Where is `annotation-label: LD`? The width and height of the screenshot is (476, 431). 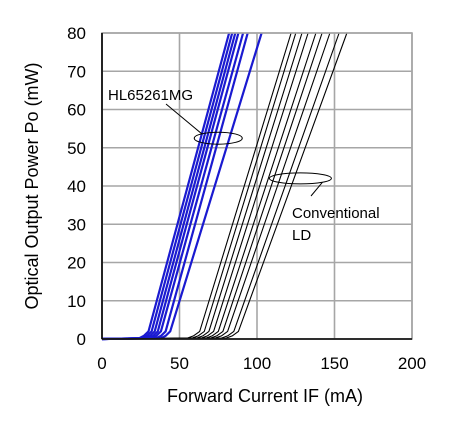 annotation-label: LD is located at coordinates (301, 235).